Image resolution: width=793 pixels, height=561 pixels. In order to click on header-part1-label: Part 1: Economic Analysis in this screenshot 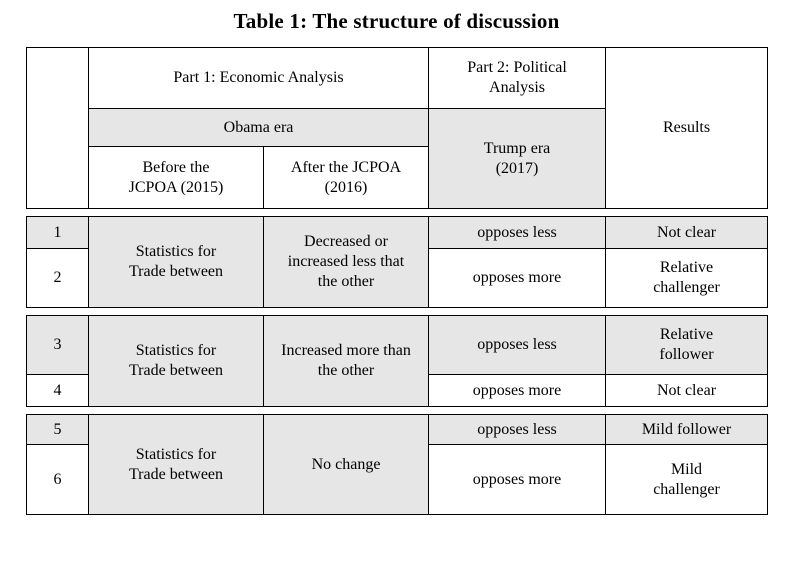, I will do `click(258, 77)`.